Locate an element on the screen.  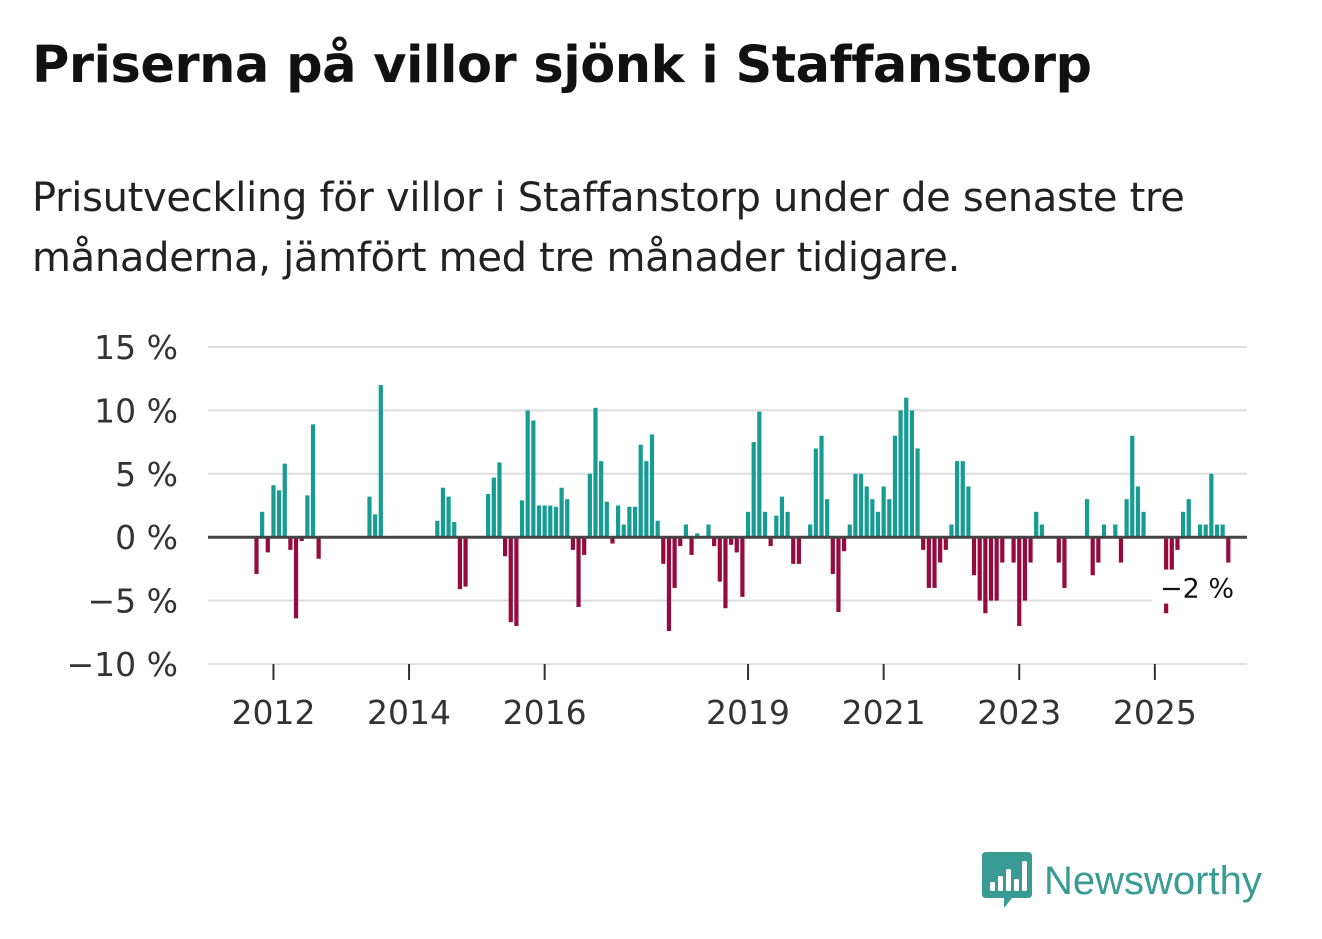
x-tick-label: 2023 is located at coordinates (1019, 712).